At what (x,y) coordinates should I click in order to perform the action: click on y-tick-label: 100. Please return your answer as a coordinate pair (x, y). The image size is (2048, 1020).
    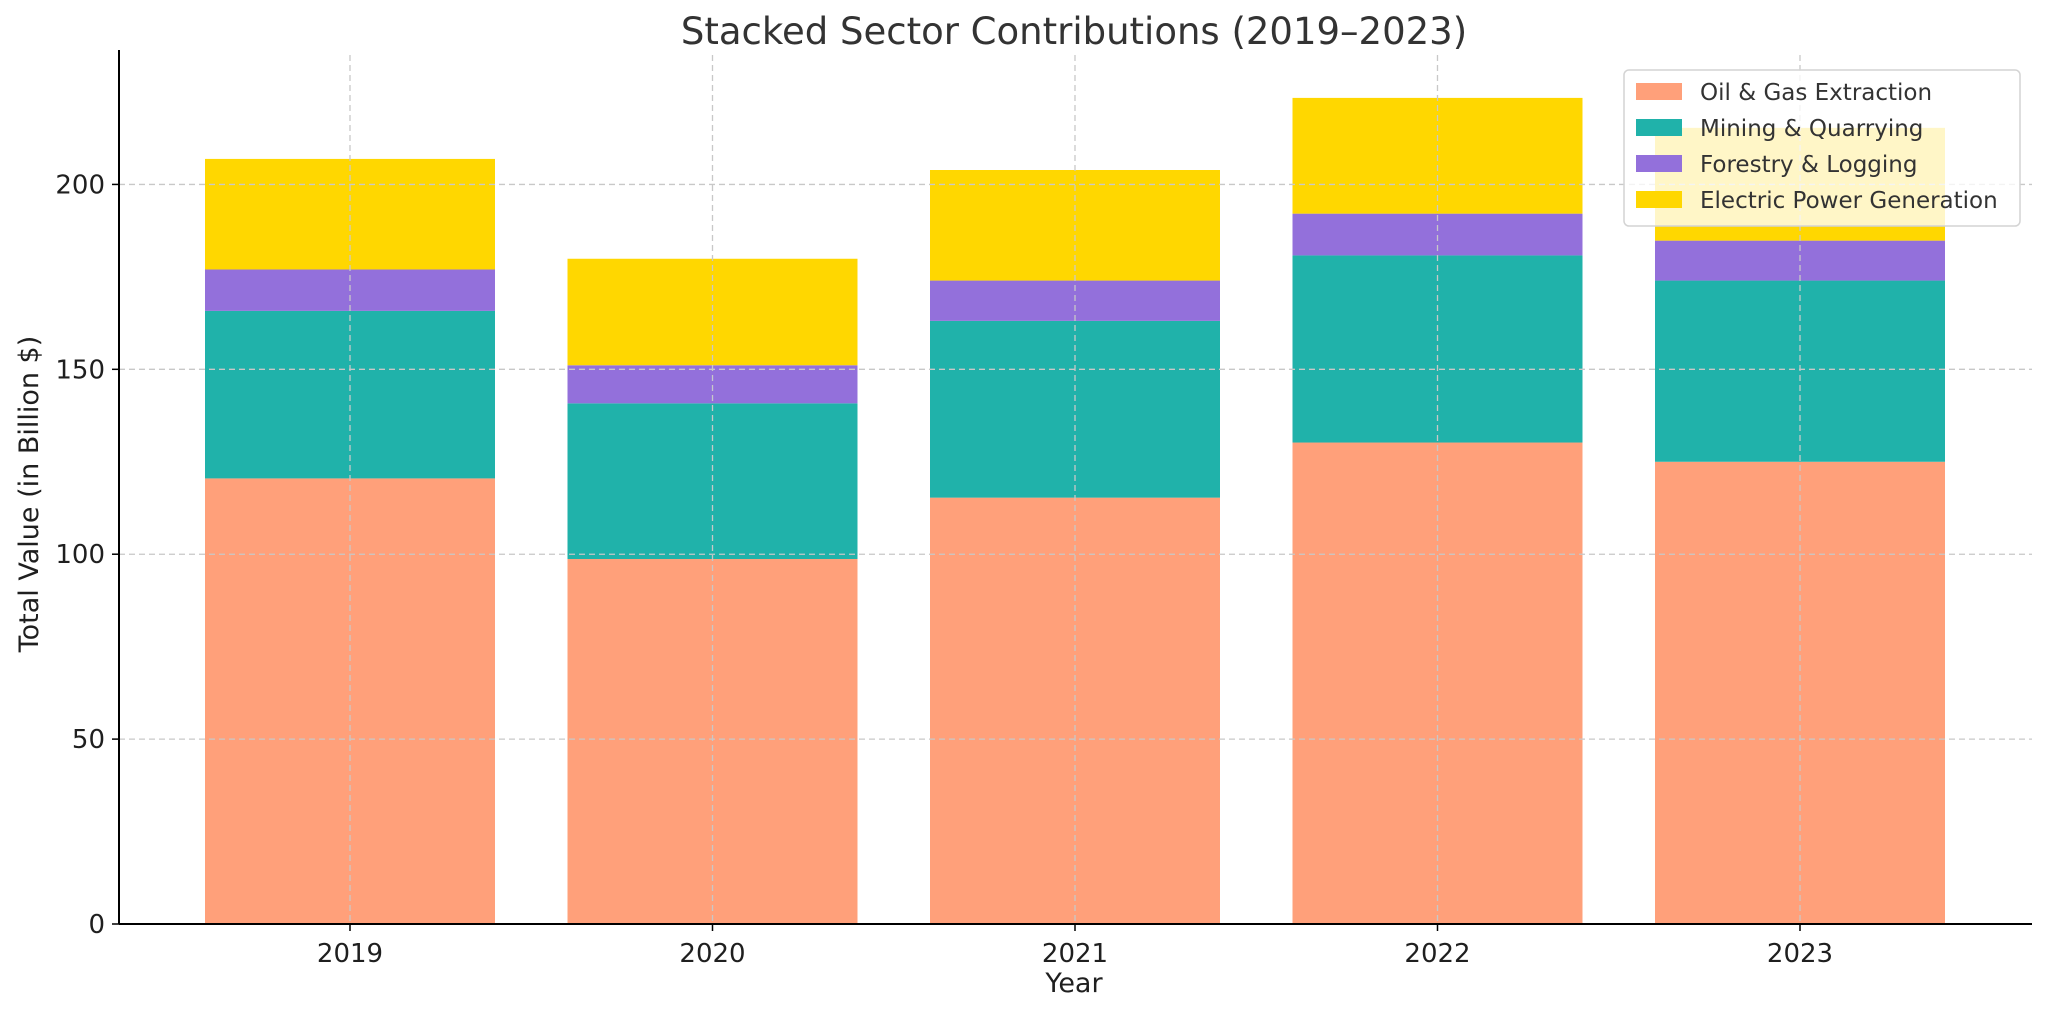
    Looking at the image, I should click on (80, 555).